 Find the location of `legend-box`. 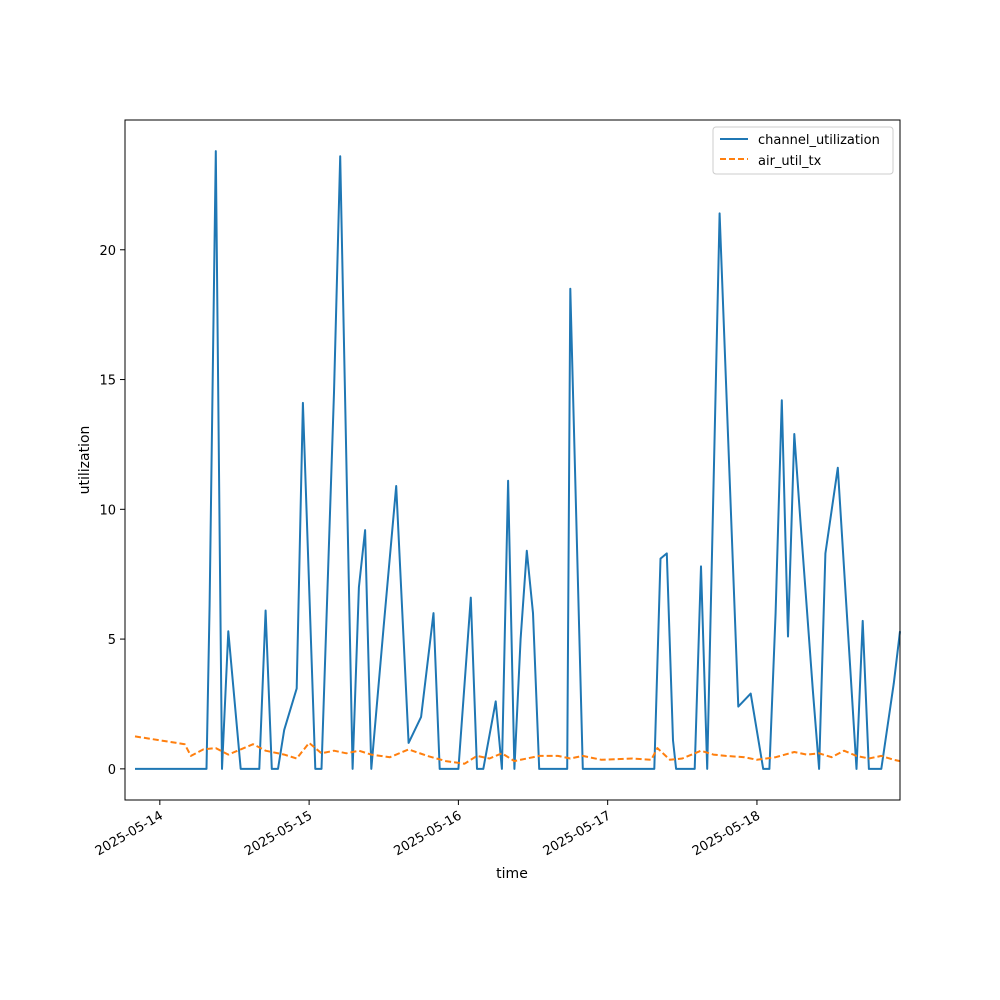

legend-box is located at coordinates (803, 150).